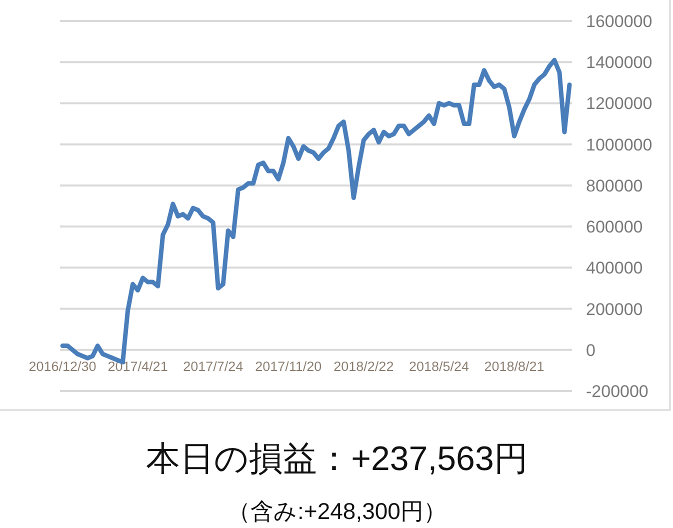  What do you see at coordinates (614, 309) in the screenshot?
I see `y-tick-label: 200000` at bounding box center [614, 309].